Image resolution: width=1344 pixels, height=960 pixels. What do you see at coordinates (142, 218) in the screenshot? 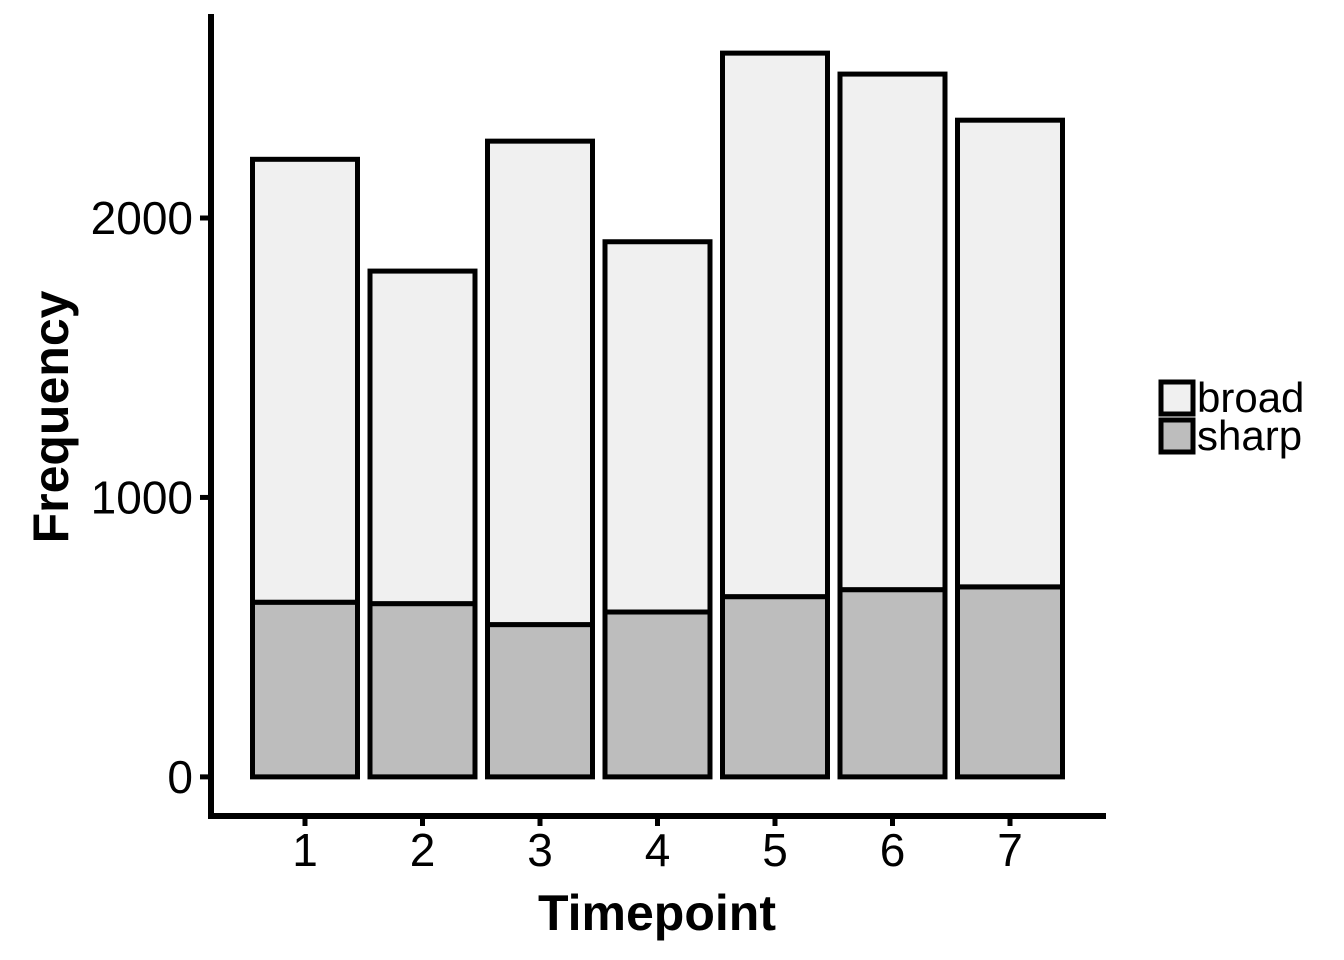
I see `y-tick-label: 2000` at bounding box center [142, 218].